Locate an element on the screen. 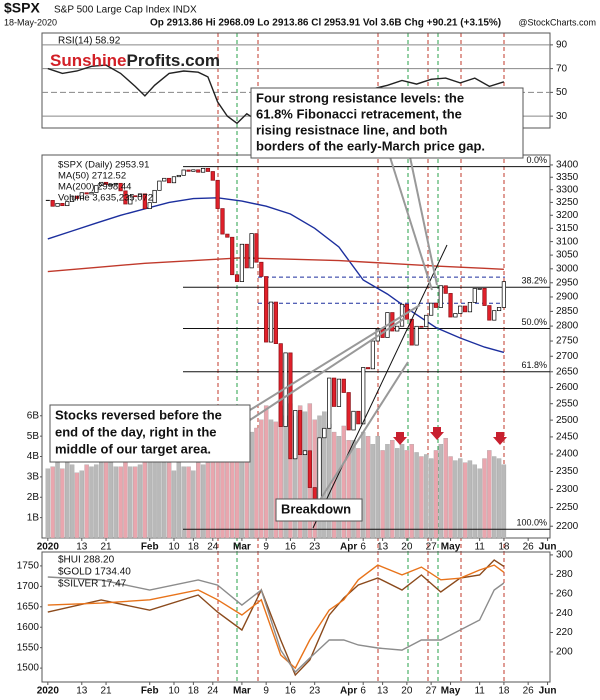  y-tick-label: 2900 is located at coordinates (567, 297).